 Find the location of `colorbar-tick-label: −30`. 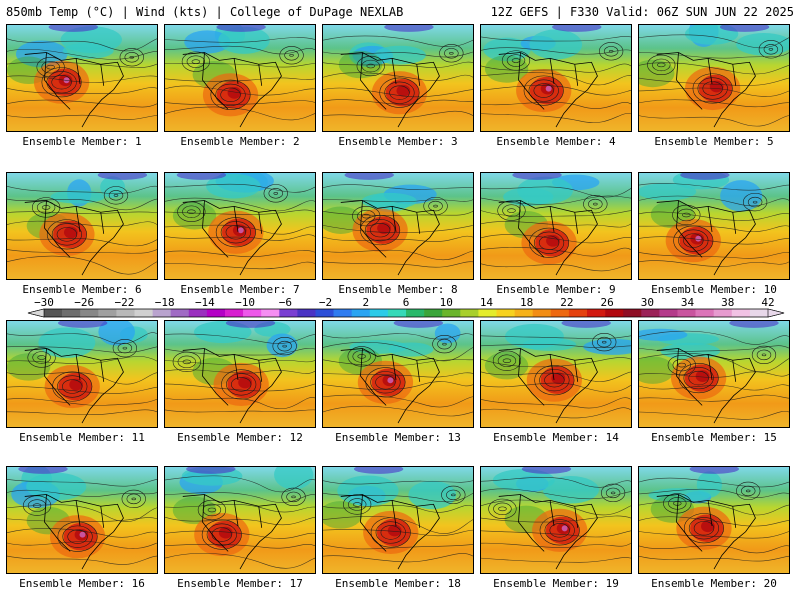

colorbar-tick-label: −30 is located at coordinates (44, 302).